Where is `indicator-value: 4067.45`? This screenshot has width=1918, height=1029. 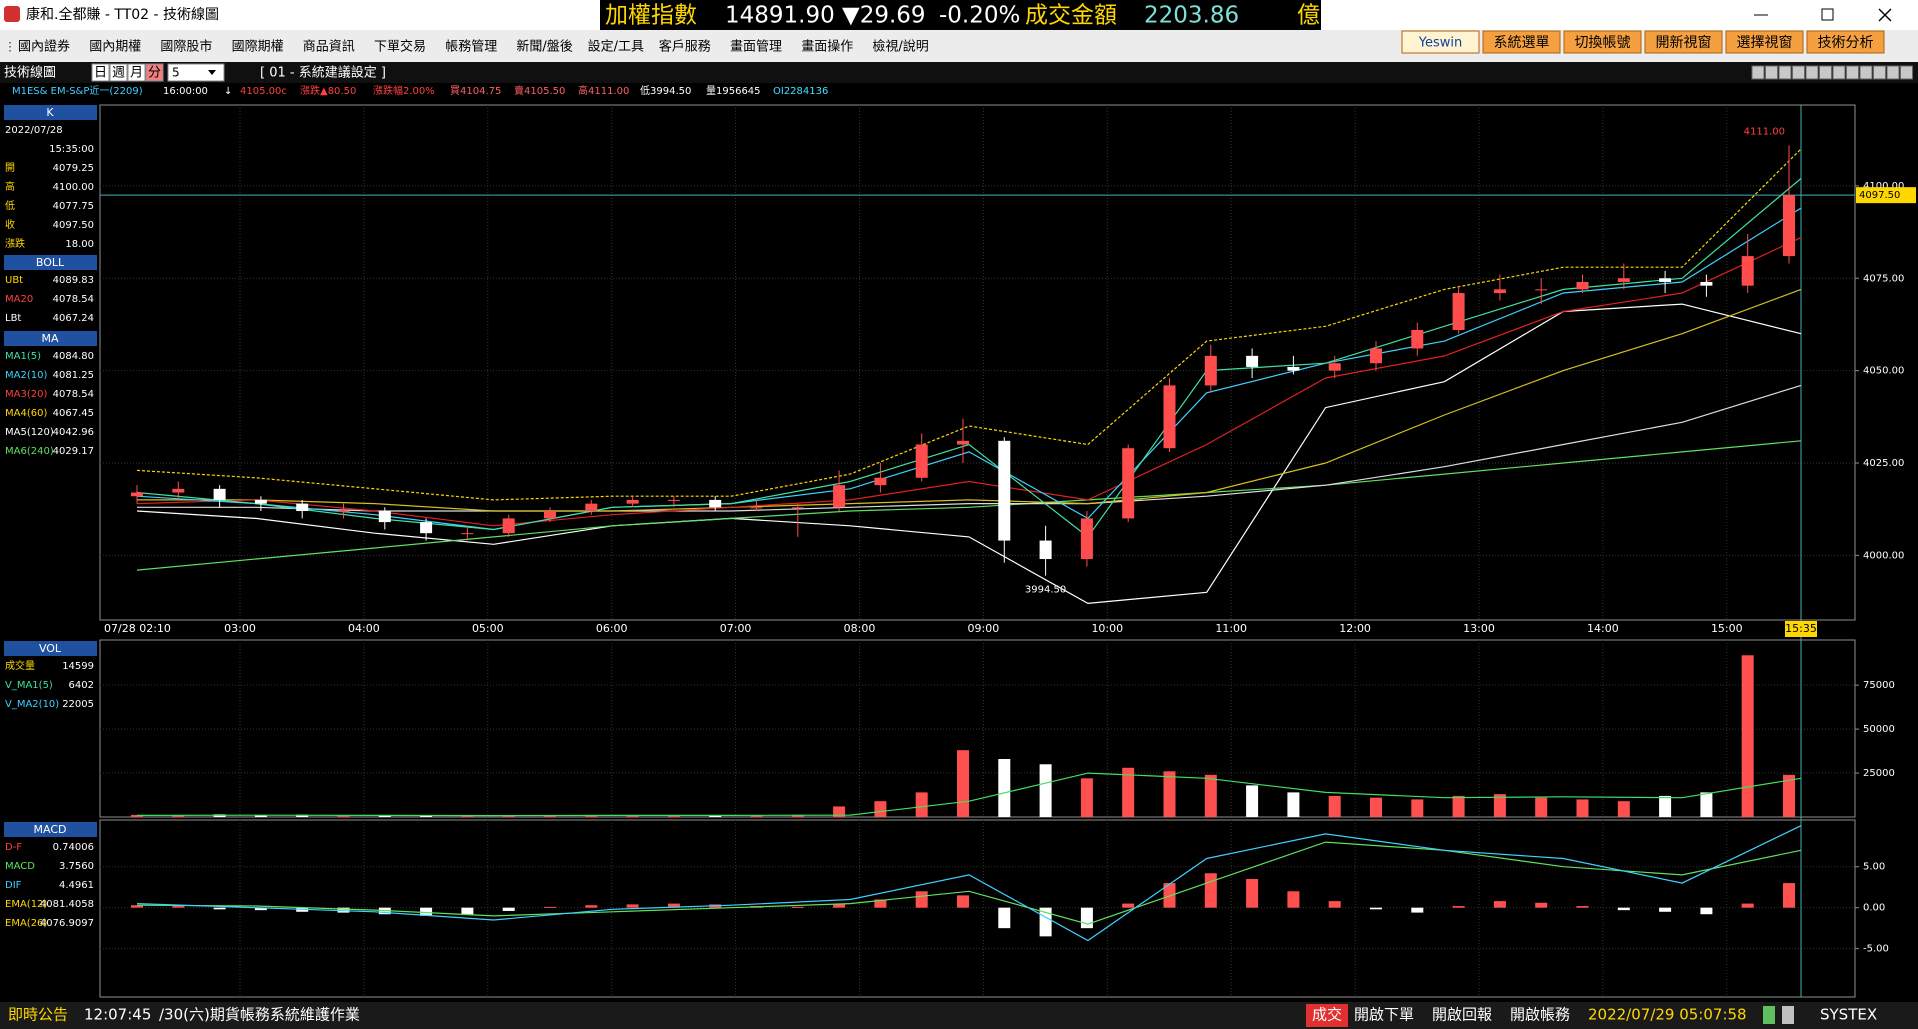
indicator-value: 4067.45 is located at coordinates (73, 413).